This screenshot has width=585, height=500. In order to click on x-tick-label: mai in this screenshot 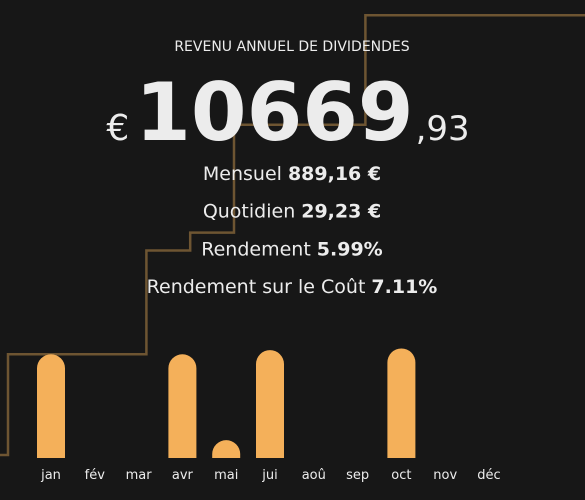, I will do `click(226, 475)`.